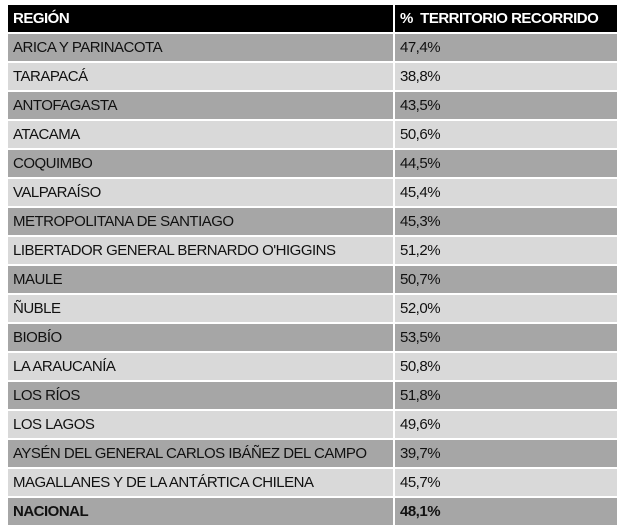 This screenshot has width=624, height=529. I want to click on table-row: ÑUBLE 52,0%, so click(312, 308).